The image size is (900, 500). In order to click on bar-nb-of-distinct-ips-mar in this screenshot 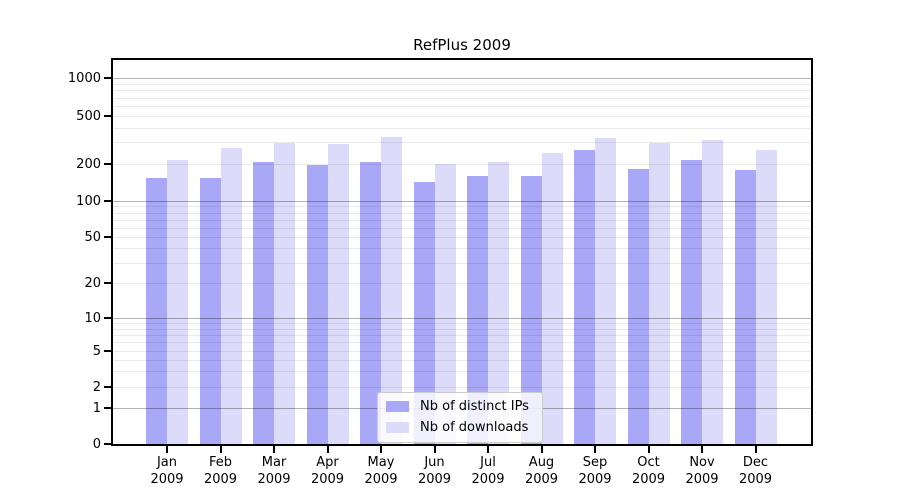, I will do `click(263, 303)`.